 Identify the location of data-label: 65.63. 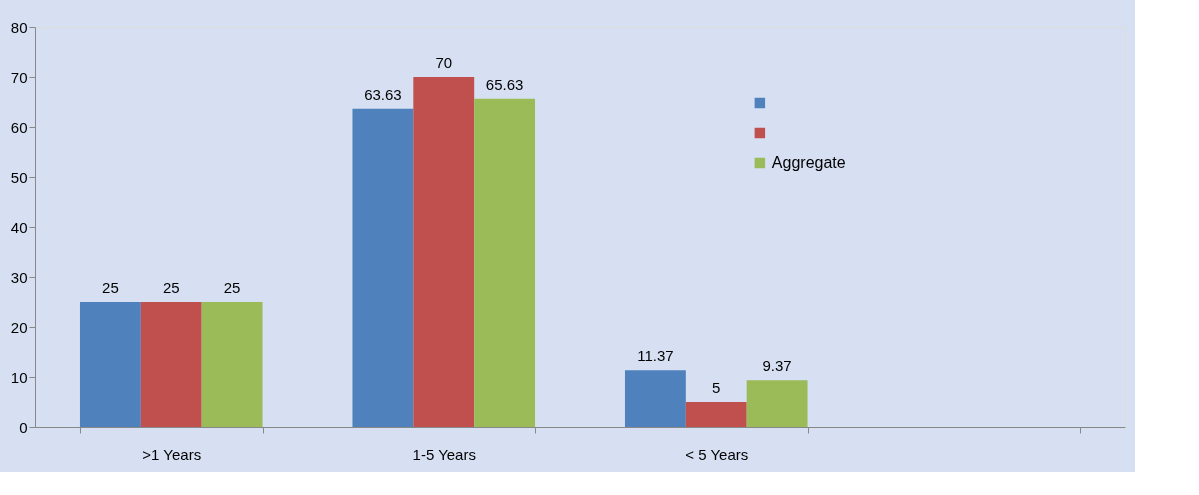
(504, 84).